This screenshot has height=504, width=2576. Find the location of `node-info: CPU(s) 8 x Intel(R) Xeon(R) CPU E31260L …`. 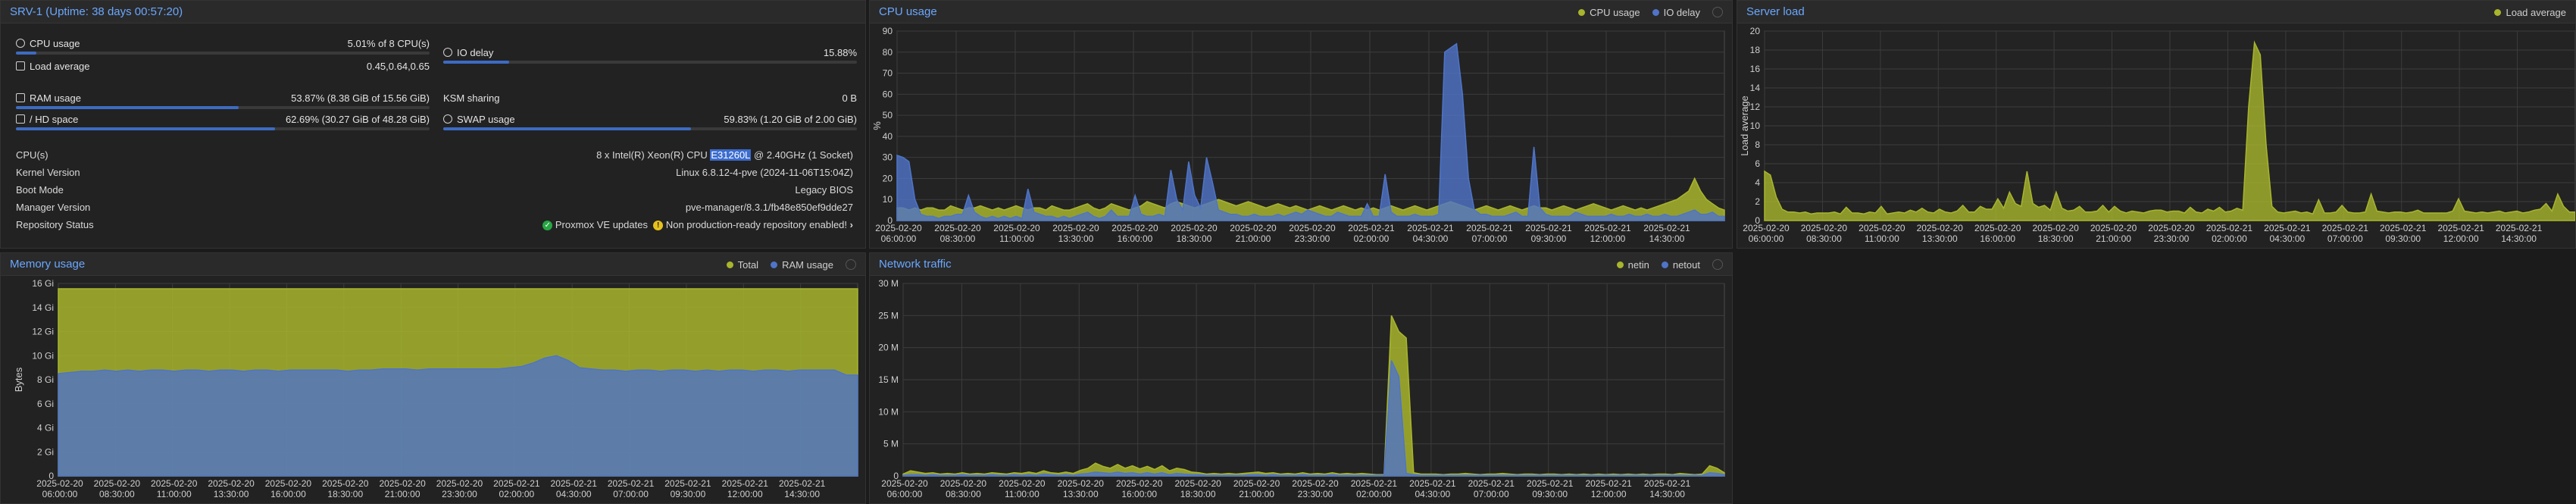

node-info: CPU(s) 8 x Intel(R) Xeon(R) CPU E31260L … is located at coordinates (435, 189).